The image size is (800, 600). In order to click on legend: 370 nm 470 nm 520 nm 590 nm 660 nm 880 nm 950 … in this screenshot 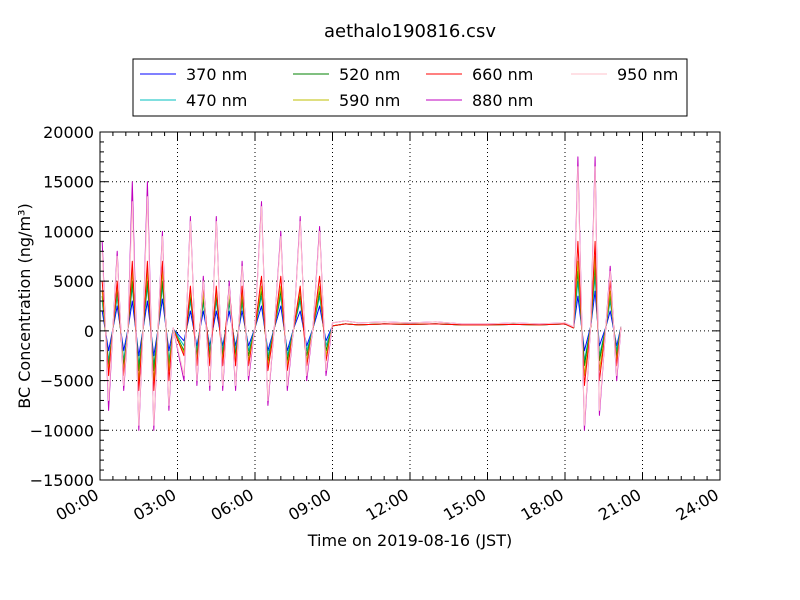, I will do `click(410, 87)`.